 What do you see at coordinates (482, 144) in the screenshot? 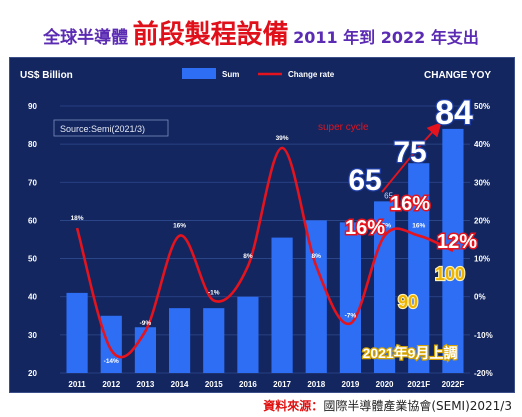
I see `y2-tick-label: 40%` at bounding box center [482, 144].